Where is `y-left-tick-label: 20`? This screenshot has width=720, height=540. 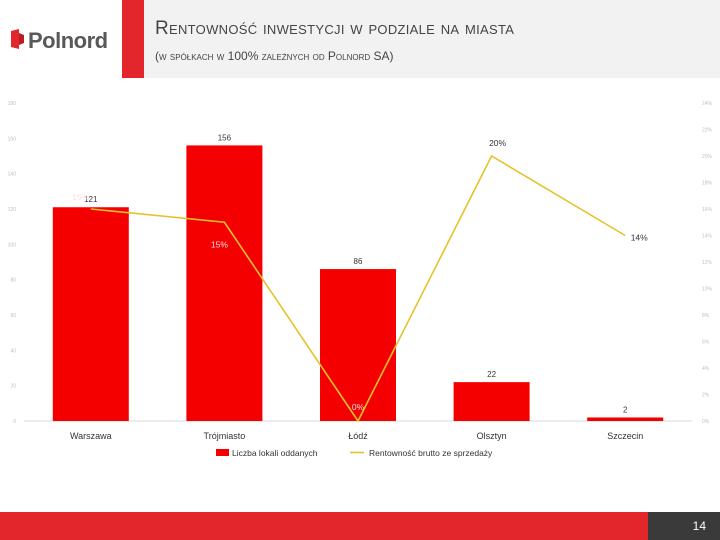
y-left-tick-label: 20 is located at coordinates (13, 387).